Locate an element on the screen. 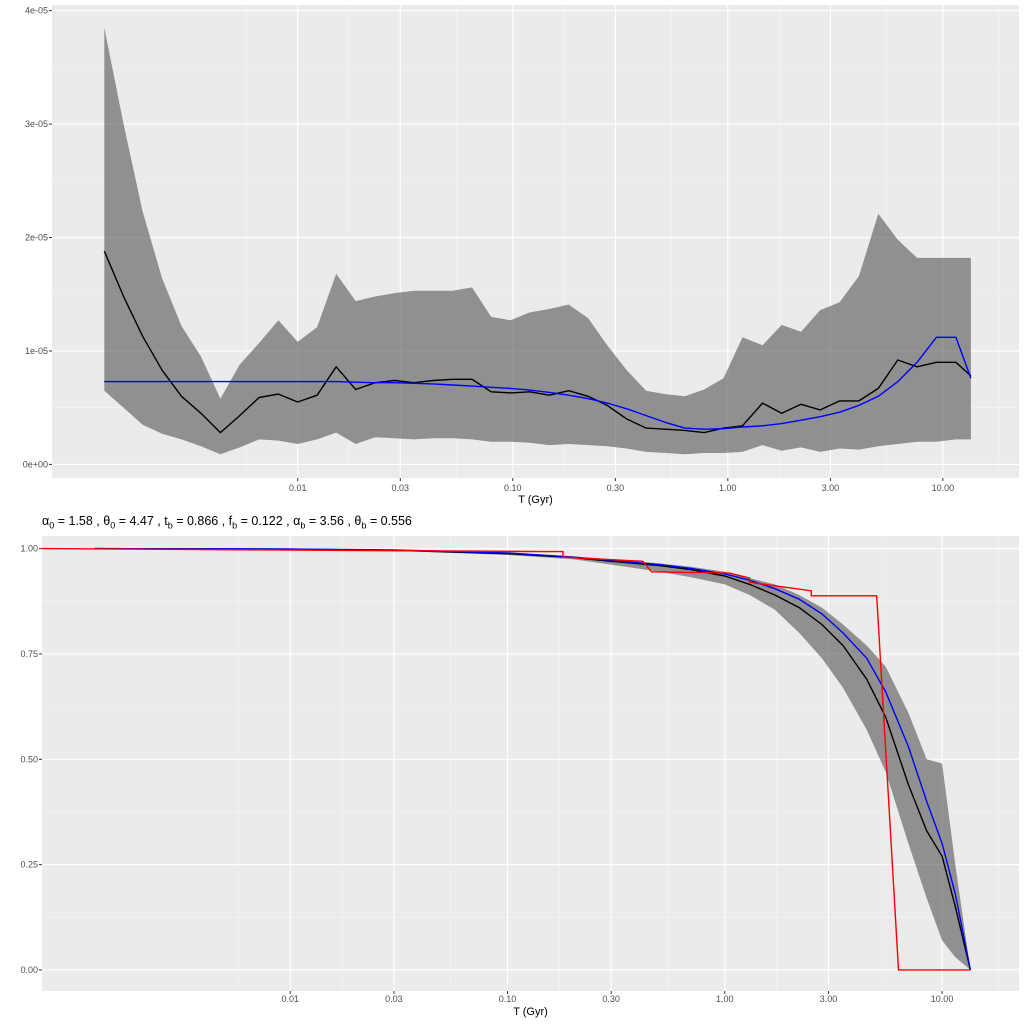 This screenshot has height=1024, width=1024. y-tick-label: 1e-05 is located at coordinates (36, 351).